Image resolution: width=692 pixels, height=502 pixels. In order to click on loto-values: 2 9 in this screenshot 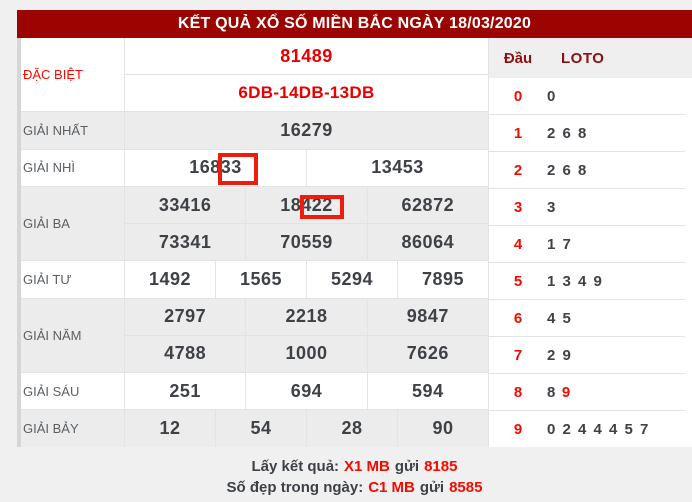, I will do `click(562, 355)`.